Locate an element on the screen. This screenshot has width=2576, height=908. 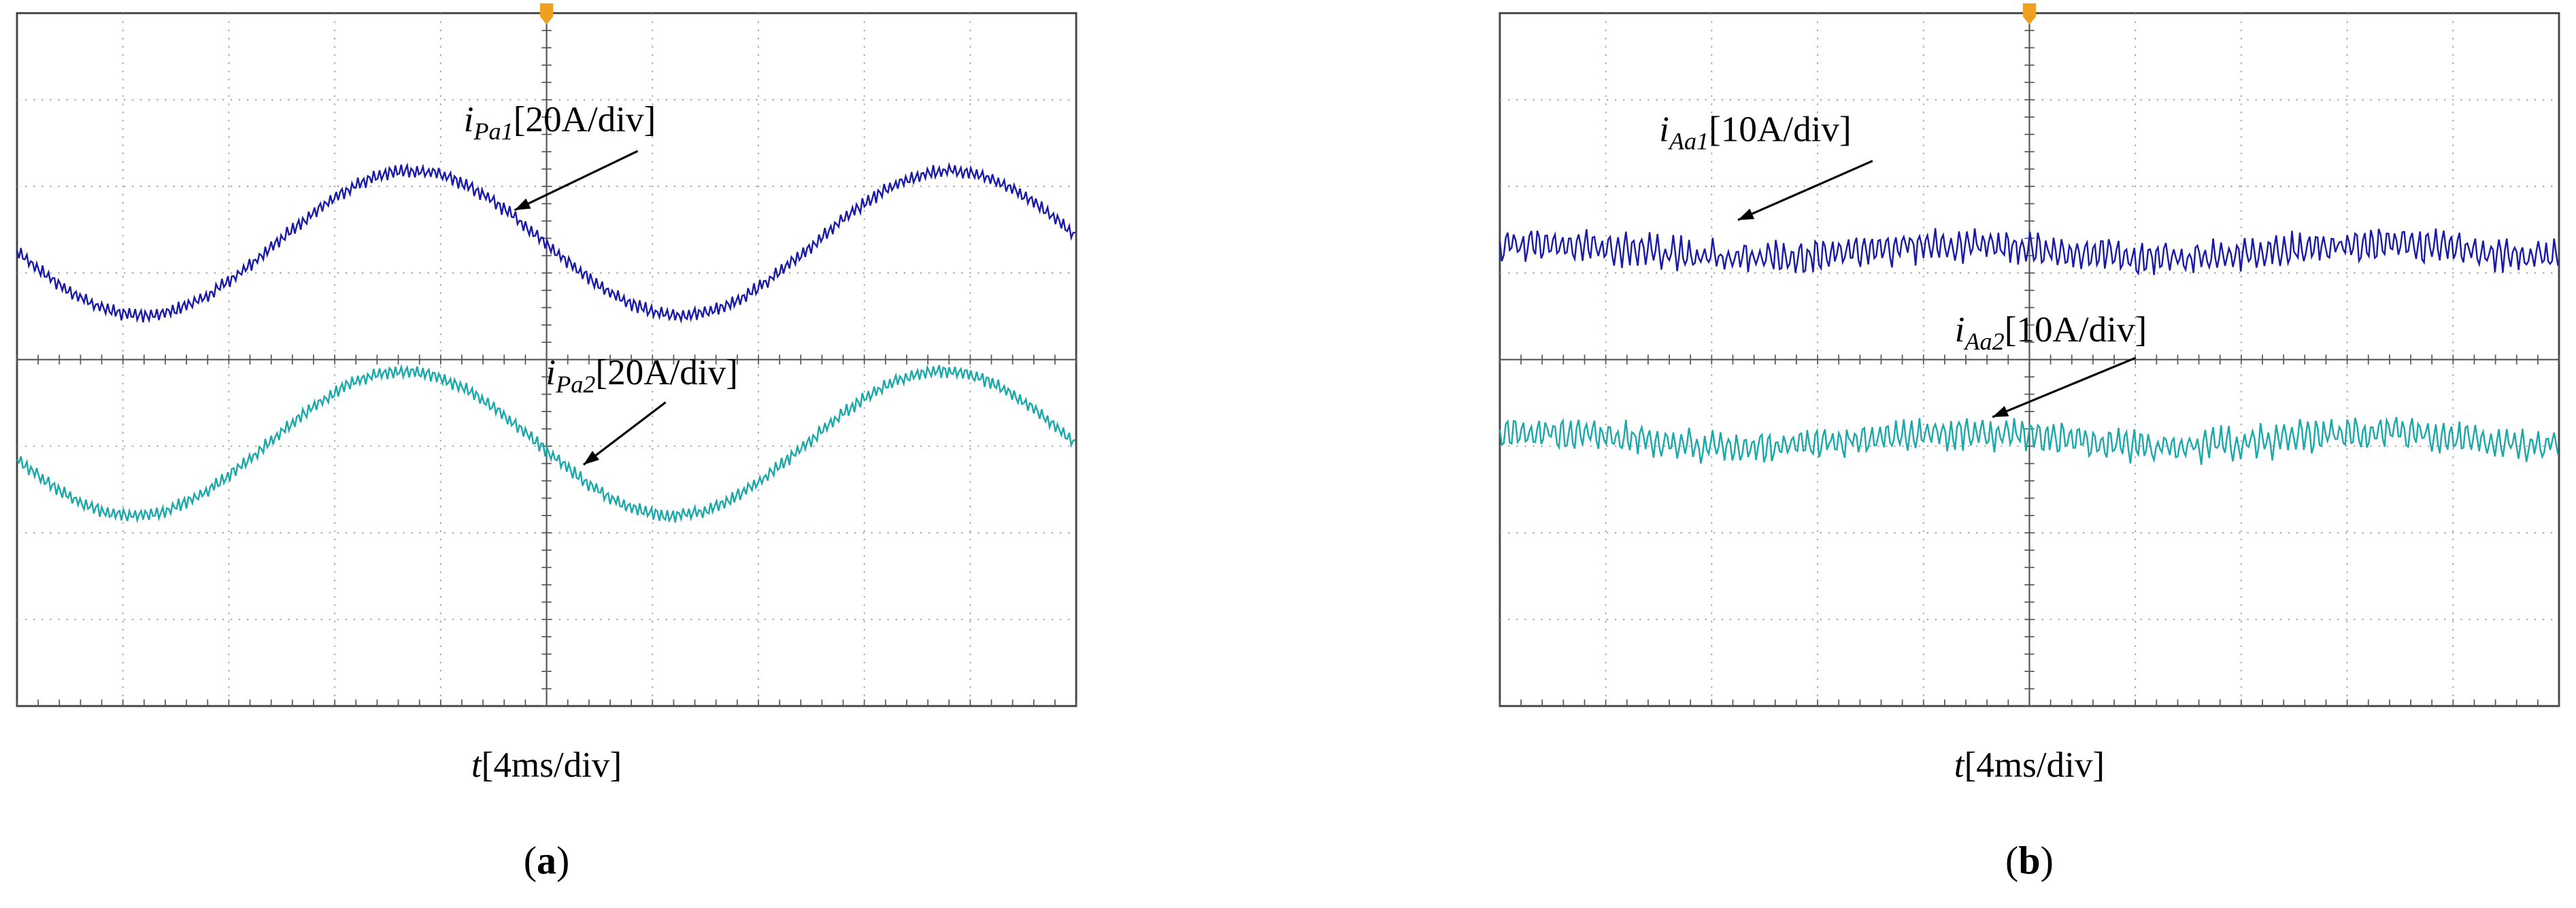
panel-caption: (a) is located at coordinates (547, 860).